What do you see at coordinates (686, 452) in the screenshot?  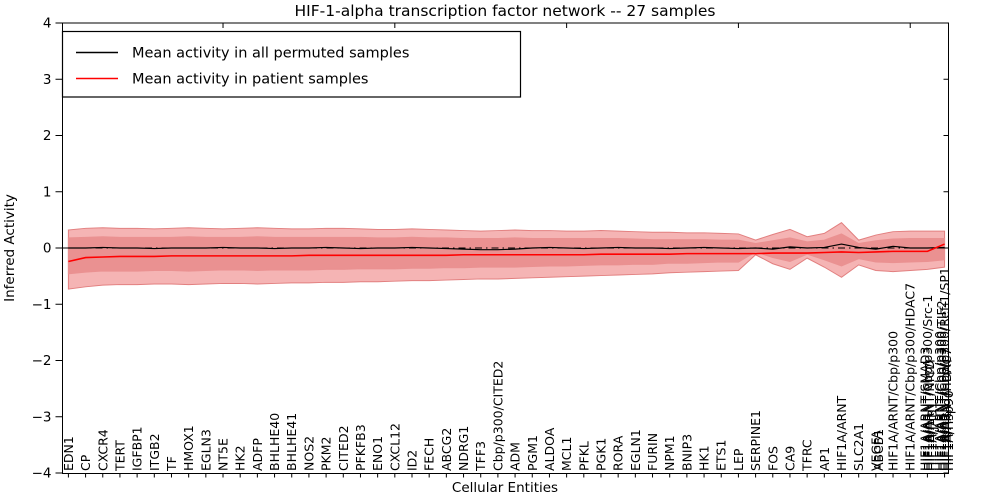 I see `x-tick-label: BNIP3` at bounding box center [686, 452].